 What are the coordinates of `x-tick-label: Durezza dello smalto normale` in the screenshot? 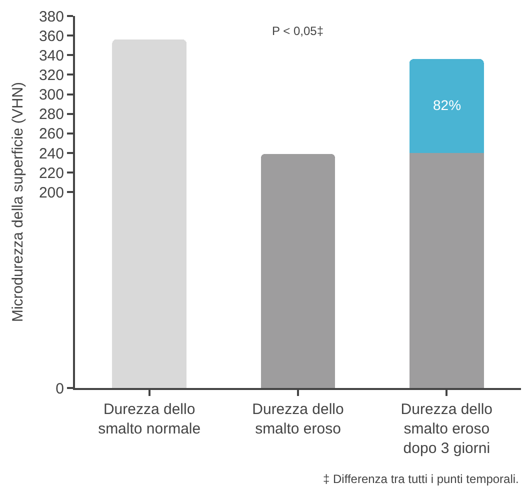 It's located at (149, 419).